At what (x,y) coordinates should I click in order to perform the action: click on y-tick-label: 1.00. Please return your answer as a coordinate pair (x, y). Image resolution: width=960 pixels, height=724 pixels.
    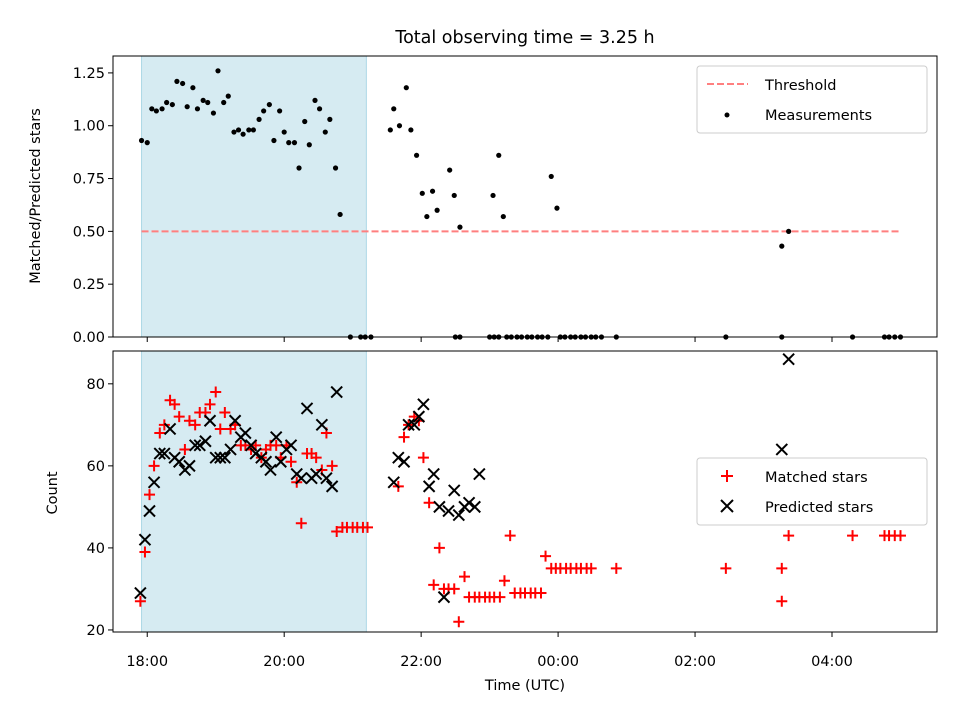
    Looking at the image, I should click on (89, 127).